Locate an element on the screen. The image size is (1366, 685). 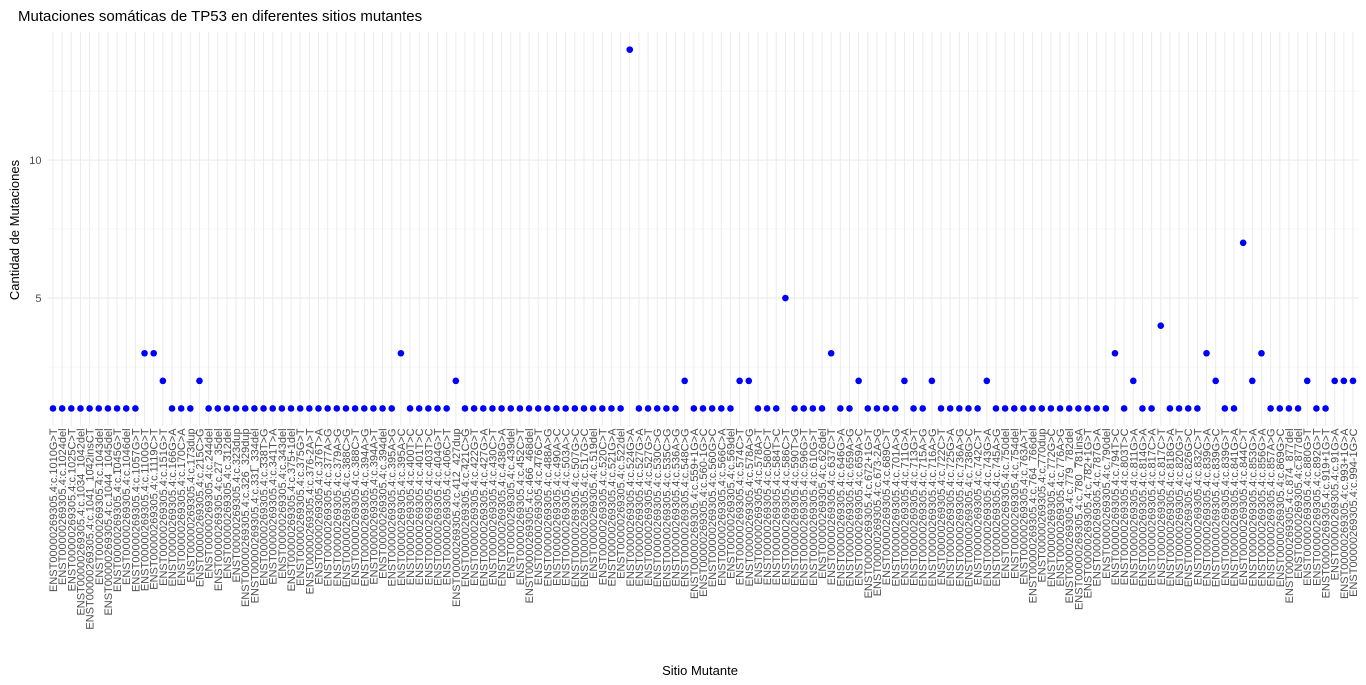
x-tick-label: ENST00000269305.4:c.519del is located at coordinates (594, 503).